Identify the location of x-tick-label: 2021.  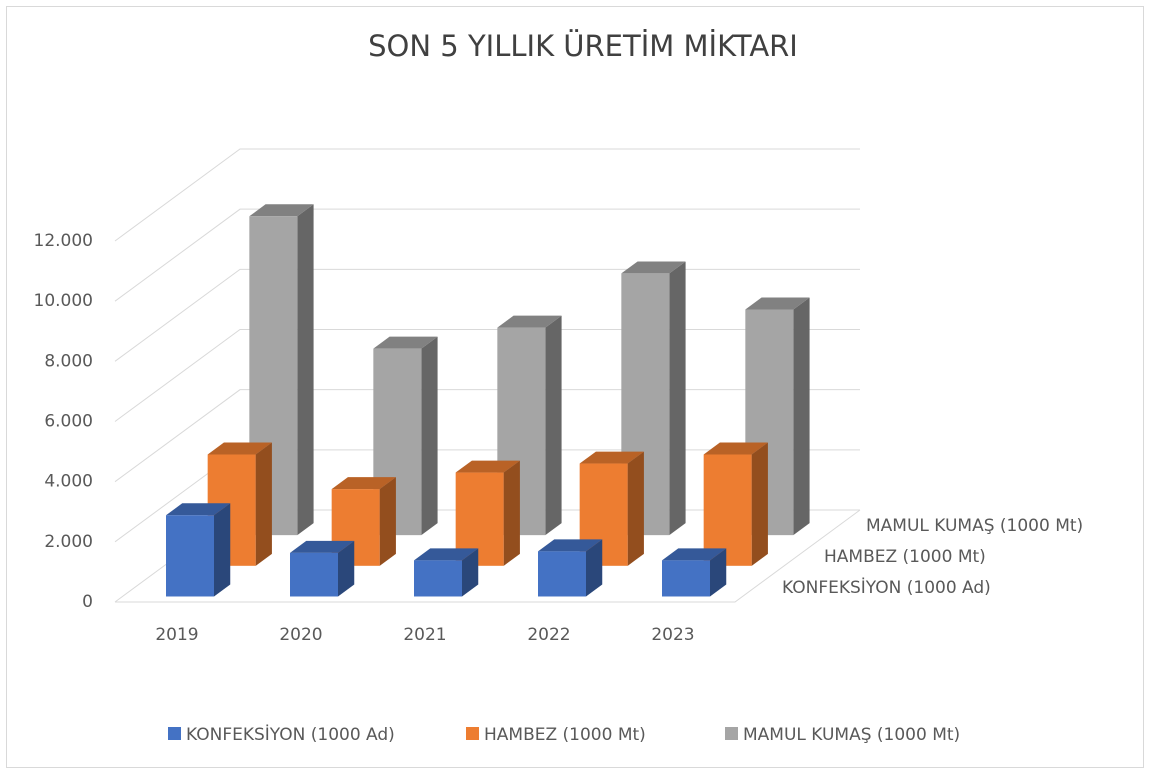
(424, 635).